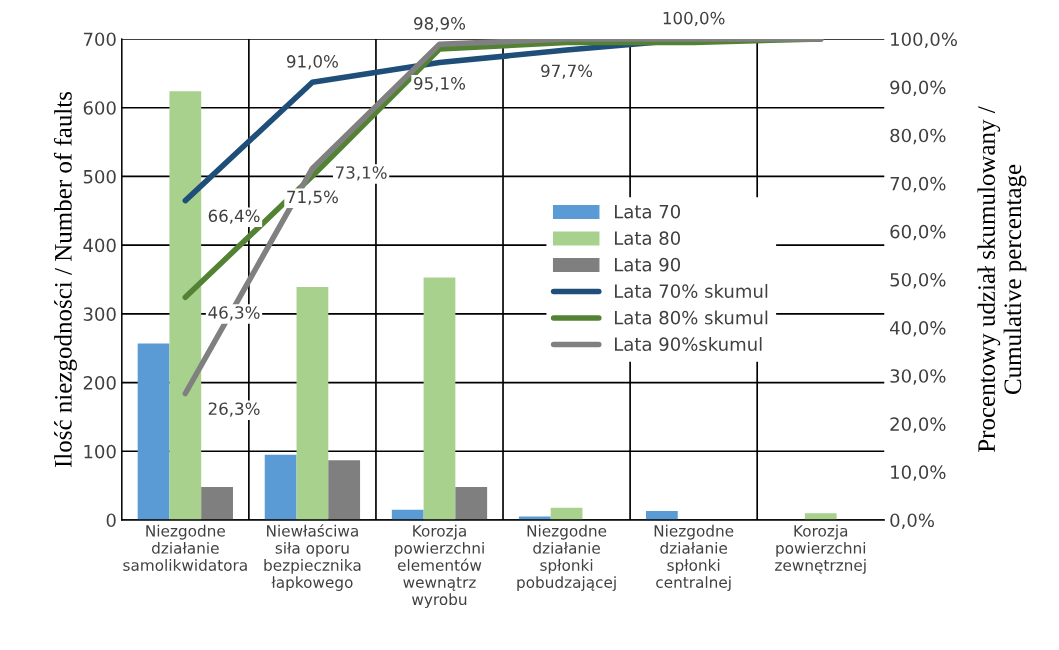  What do you see at coordinates (918, 473) in the screenshot?
I see `y2-tick-label: 10,0%` at bounding box center [918, 473].